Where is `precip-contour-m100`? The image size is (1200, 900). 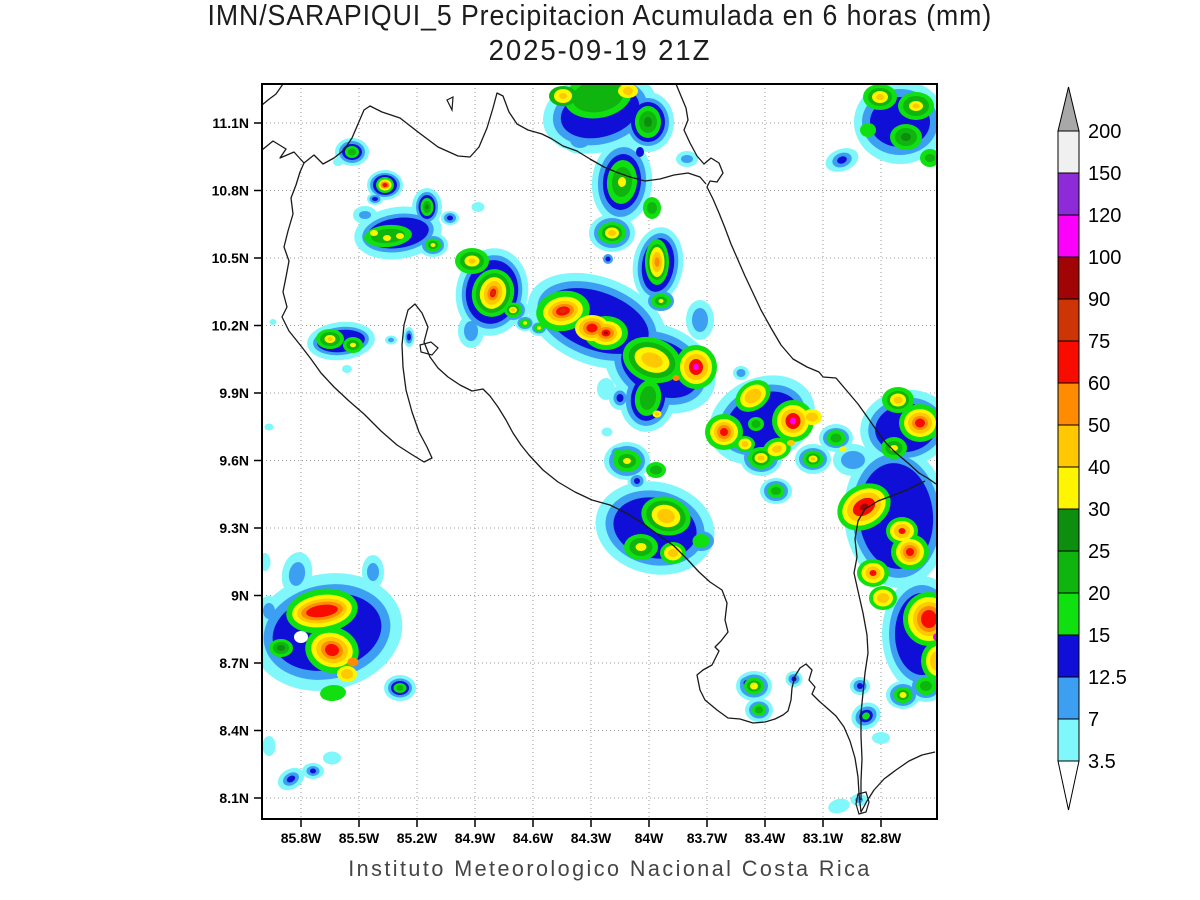 precip-contour-m100 is located at coordinates (793, 421).